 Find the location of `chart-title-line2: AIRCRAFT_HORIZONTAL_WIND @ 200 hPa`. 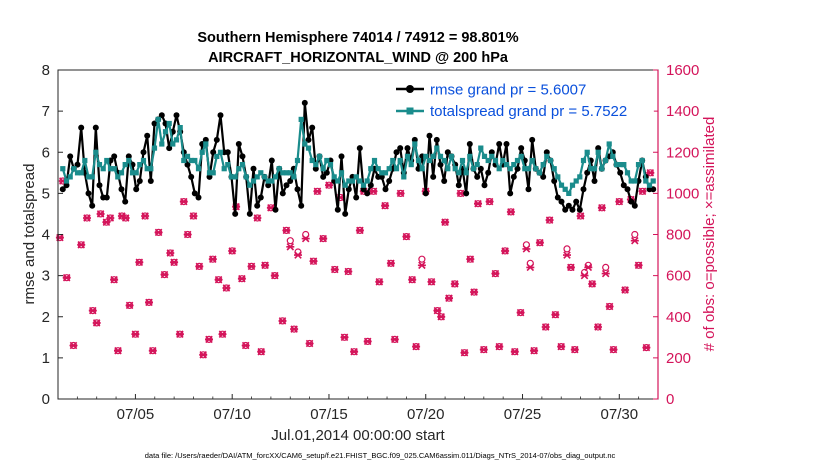

chart-title-line2: AIRCRAFT_HORIZONTAL_WIND @ 200 hPa is located at coordinates (358, 58).